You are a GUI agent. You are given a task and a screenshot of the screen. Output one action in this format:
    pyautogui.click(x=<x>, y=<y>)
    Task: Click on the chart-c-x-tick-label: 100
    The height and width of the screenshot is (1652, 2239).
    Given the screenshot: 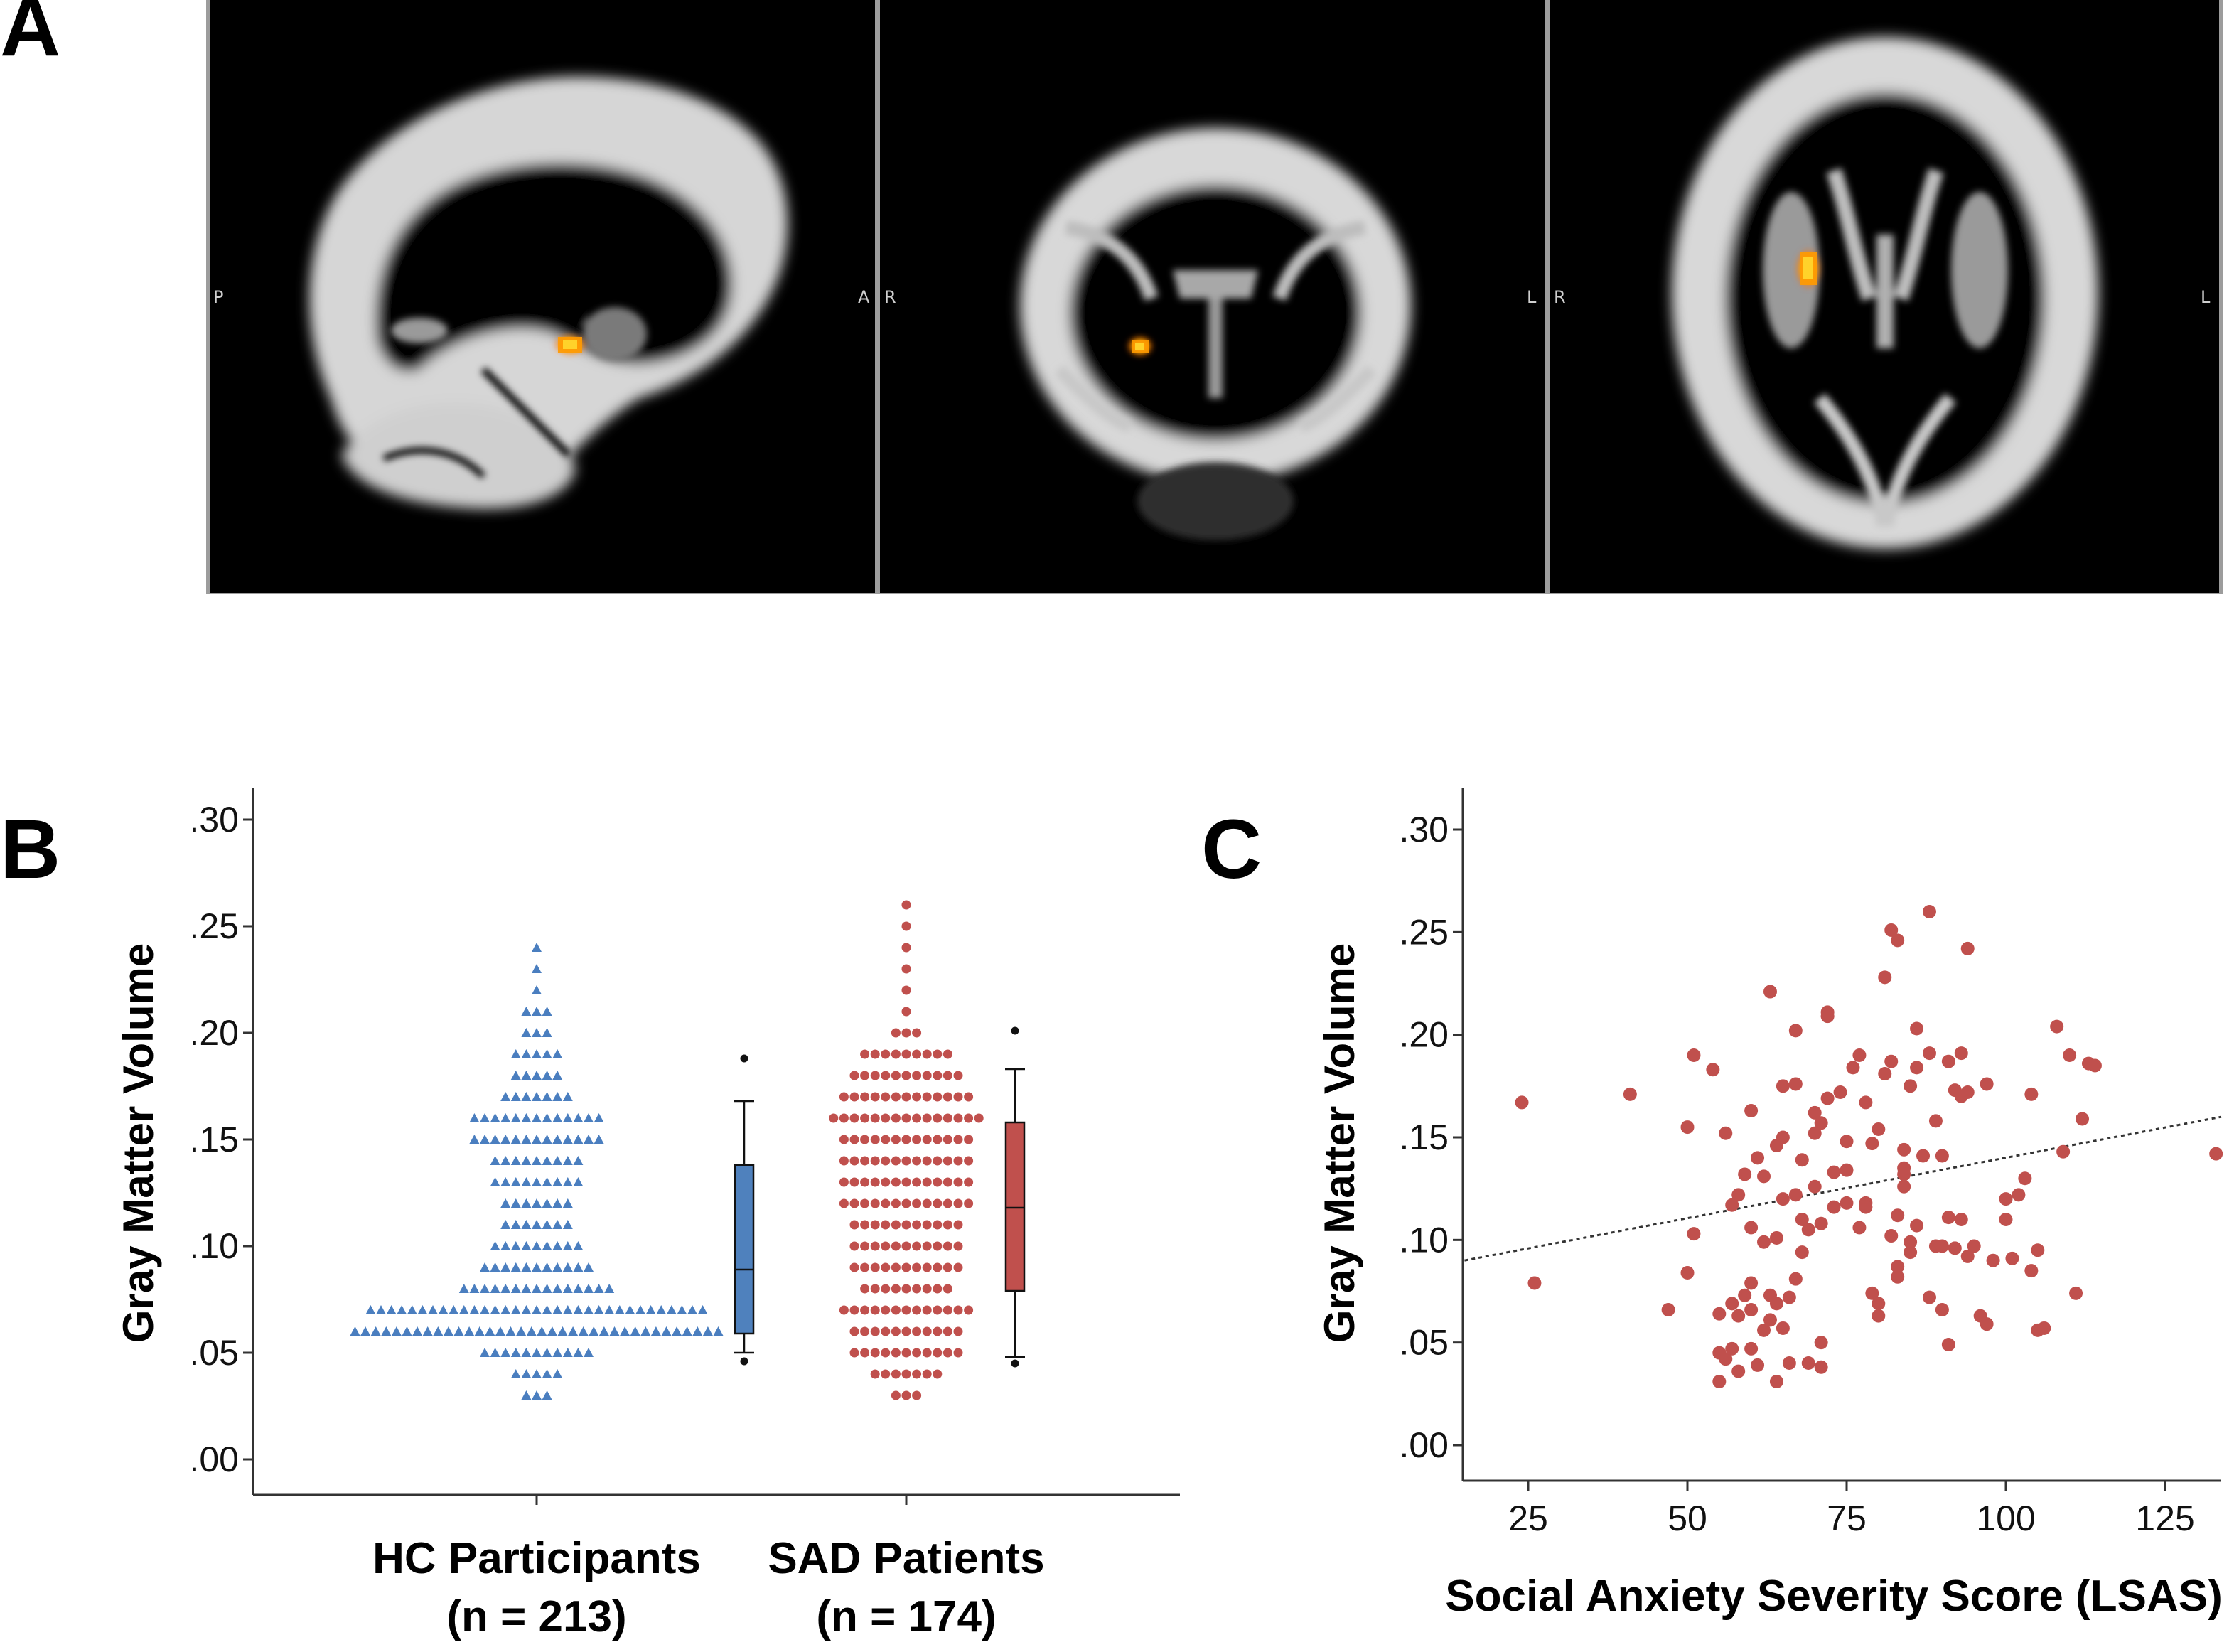 What is the action you would take?
    pyautogui.click(x=2005, y=1518)
    